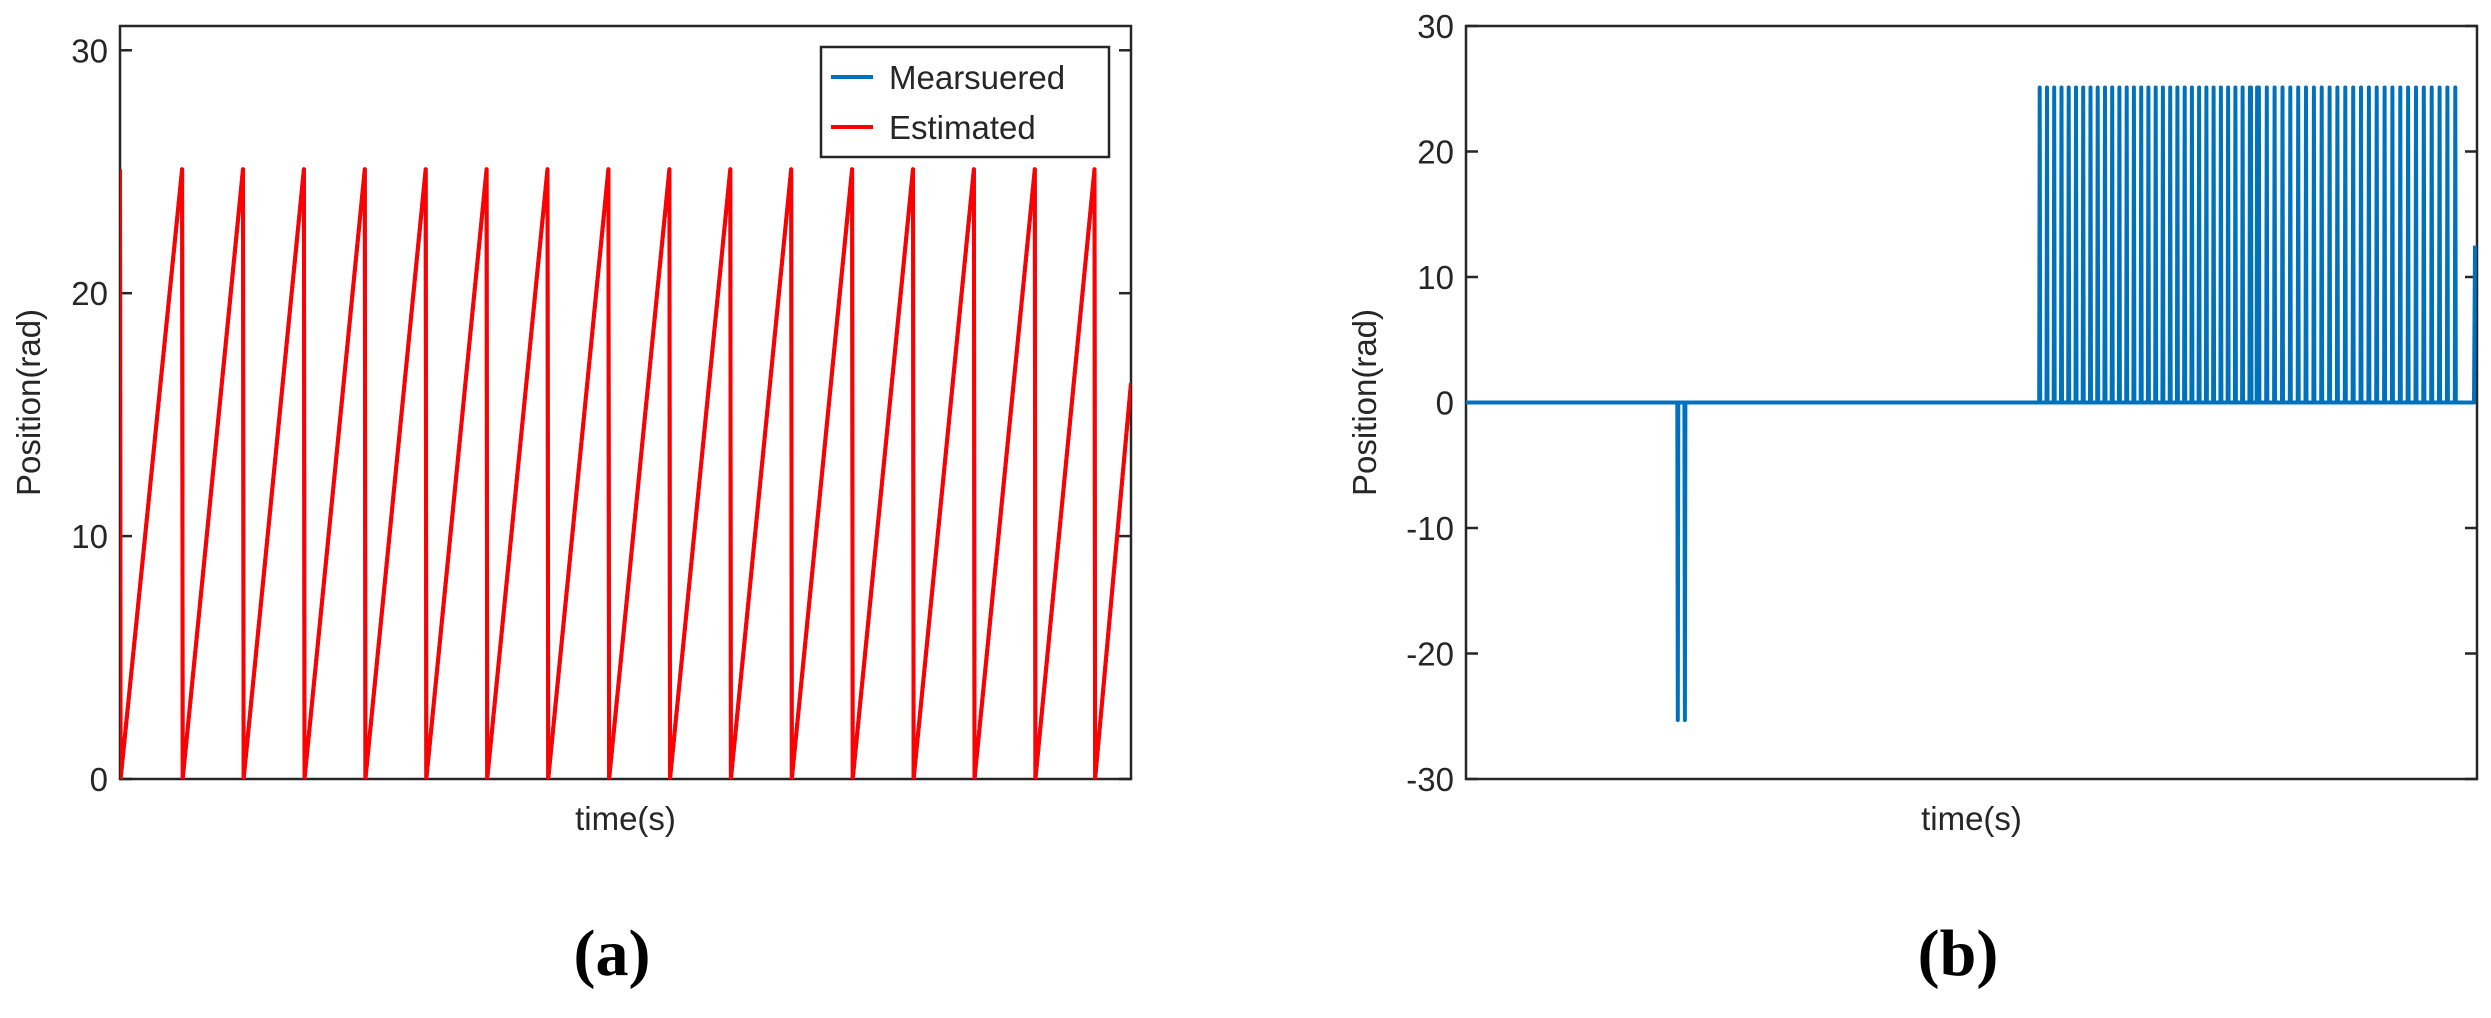 The image size is (2491, 1018). I want to click on legend-box, so click(965, 102).